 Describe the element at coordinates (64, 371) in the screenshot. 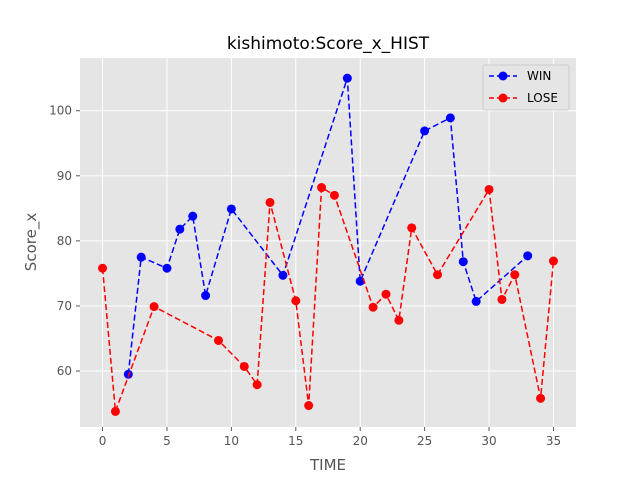

I see `y-tick-label: 60` at that location.